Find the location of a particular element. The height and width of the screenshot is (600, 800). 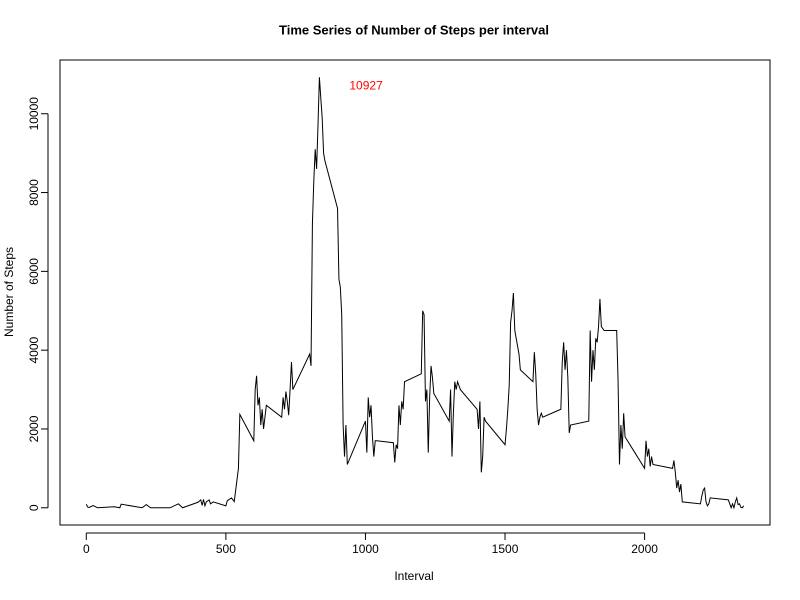

x-tick-label: 1500 is located at coordinates (505, 549).